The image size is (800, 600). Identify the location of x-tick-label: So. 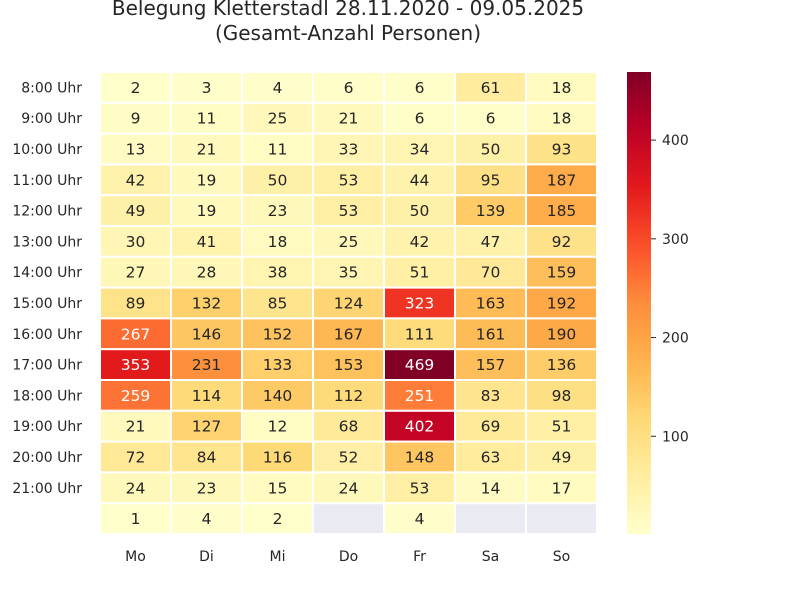
(561, 557).